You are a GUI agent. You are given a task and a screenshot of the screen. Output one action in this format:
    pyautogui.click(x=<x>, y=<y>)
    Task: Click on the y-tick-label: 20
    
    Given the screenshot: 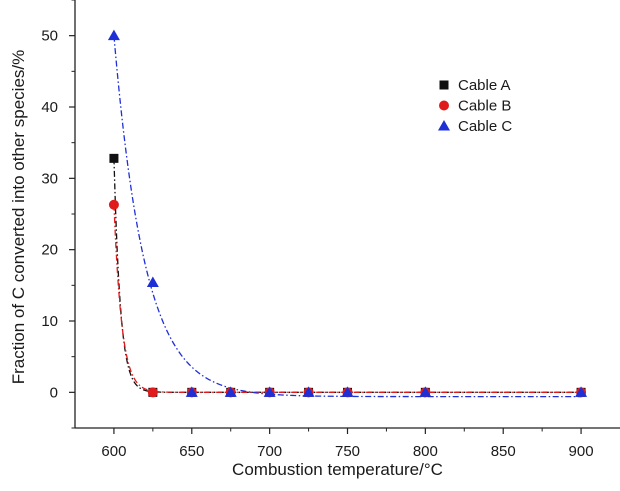 What is the action you would take?
    pyautogui.click(x=49, y=250)
    